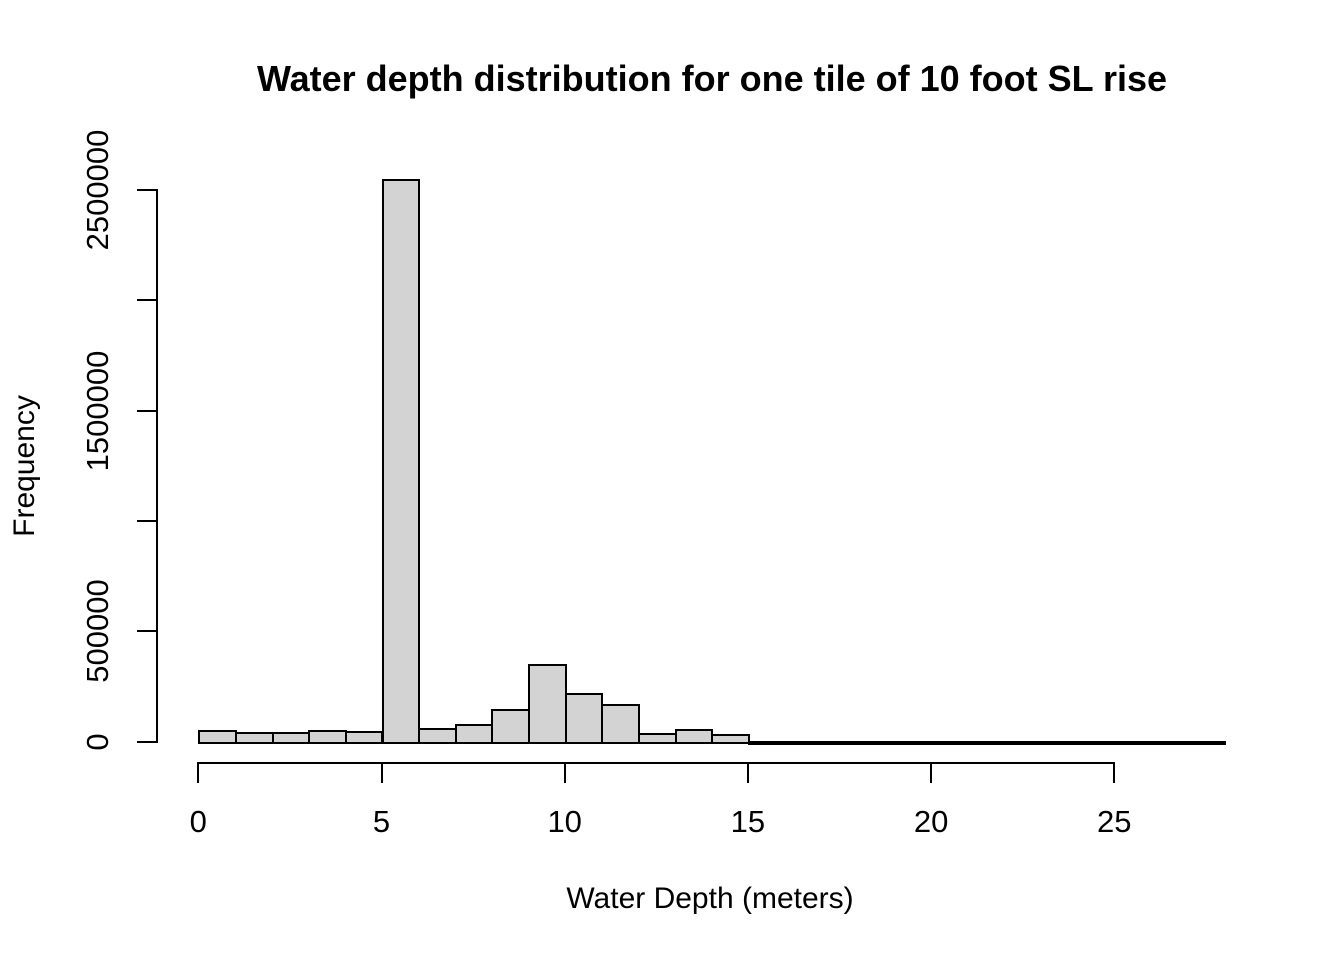 The height and width of the screenshot is (960, 1344). What do you see at coordinates (156, 466) in the screenshot?
I see `y-axis-line` at bounding box center [156, 466].